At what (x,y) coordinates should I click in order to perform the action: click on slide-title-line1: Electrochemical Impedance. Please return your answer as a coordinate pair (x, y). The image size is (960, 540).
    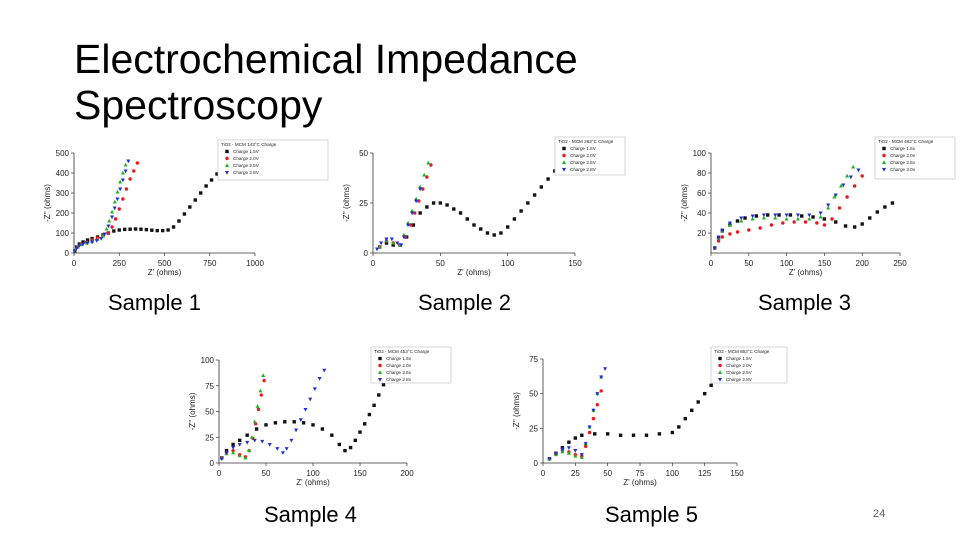
    Looking at the image, I should click on (326, 59).